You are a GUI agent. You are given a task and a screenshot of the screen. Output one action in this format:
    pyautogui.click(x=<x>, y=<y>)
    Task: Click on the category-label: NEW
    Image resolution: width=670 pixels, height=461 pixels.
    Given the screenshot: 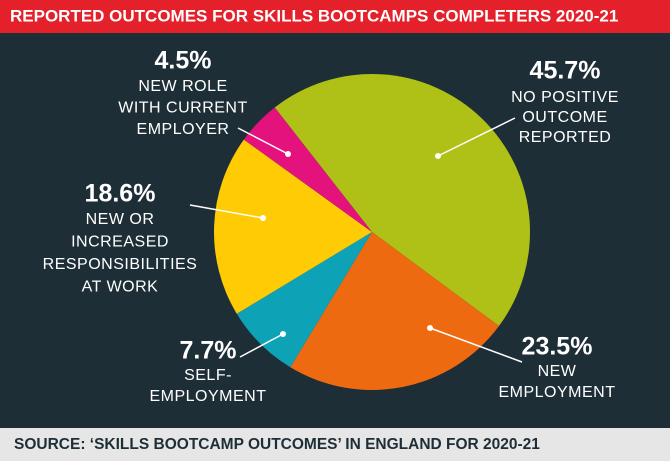 What is the action you would take?
    pyautogui.click(x=557, y=371)
    